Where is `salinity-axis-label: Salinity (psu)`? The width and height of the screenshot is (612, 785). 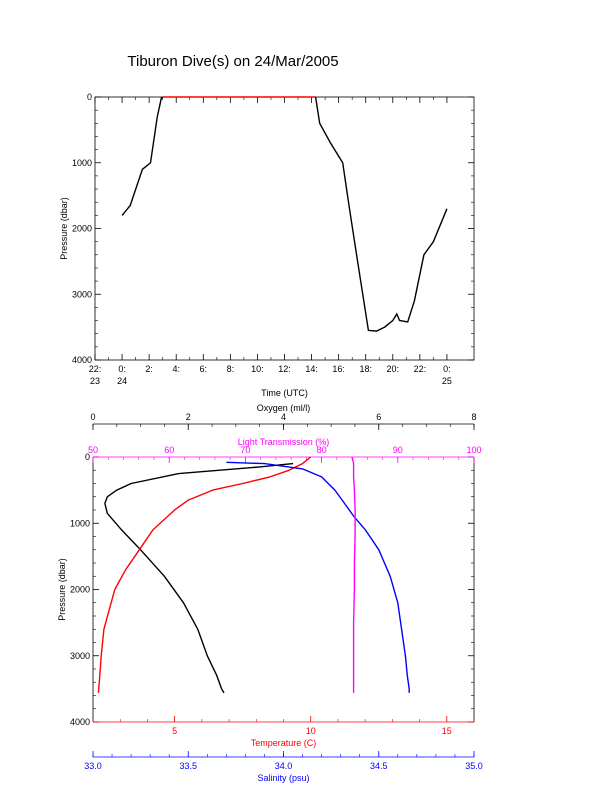 salinity-axis-label: Salinity (psu) is located at coordinates (283, 778).